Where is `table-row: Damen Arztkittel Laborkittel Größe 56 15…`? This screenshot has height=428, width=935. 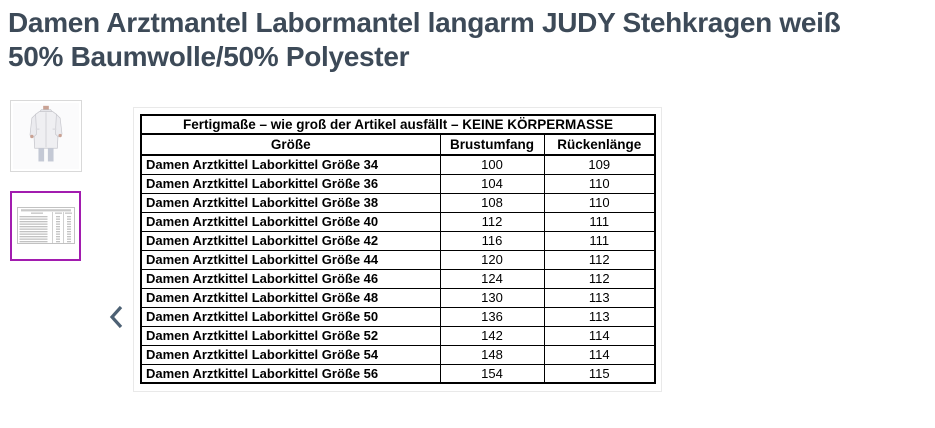 table-row: Damen Arztkittel Laborkittel Größe 56 15… is located at coordinates (398, 373).